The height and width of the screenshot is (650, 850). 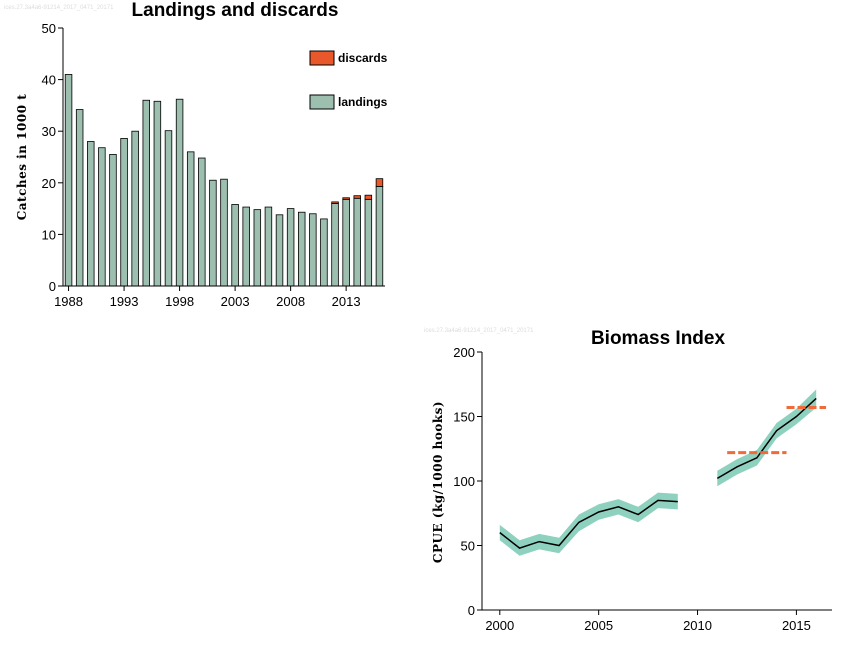 What do you see at coordinates (157, 193) in the screenshot?
I see `bar-landings-1996` at bounding box center [157, 193].